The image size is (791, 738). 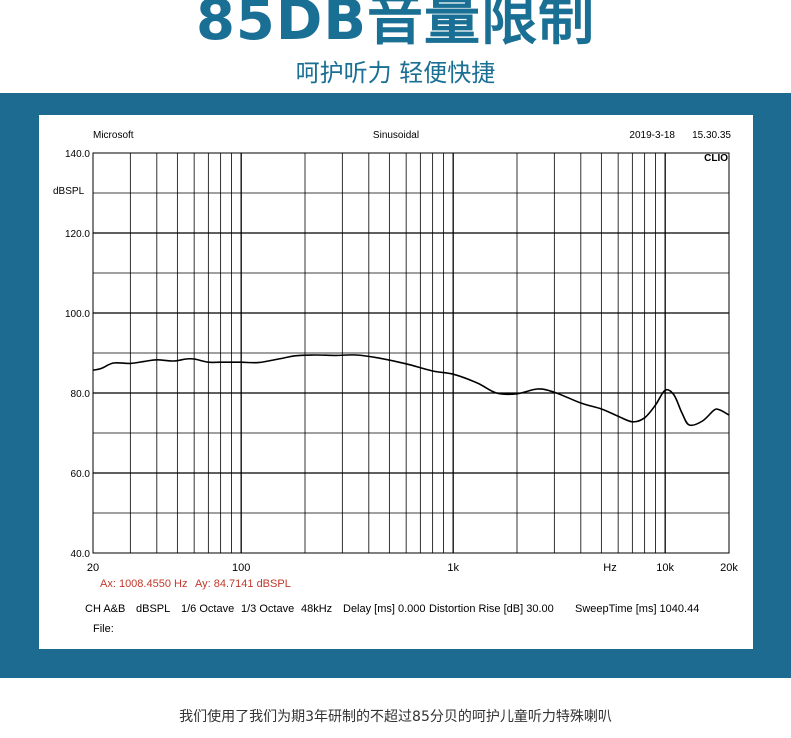 What do you see at coordinates (69, 191) in the screenshot?
I see `y-unit-label: dBSPL` at bounding box center [69, 191].